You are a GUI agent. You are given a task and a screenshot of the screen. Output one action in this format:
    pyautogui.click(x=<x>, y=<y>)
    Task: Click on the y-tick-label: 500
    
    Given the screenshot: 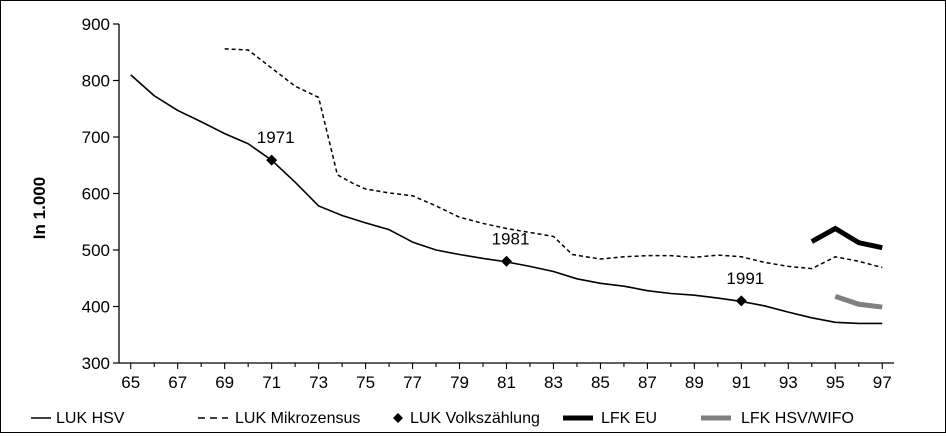 What is the action you would take?
    pyautogui.click(x=96, y=250)
    